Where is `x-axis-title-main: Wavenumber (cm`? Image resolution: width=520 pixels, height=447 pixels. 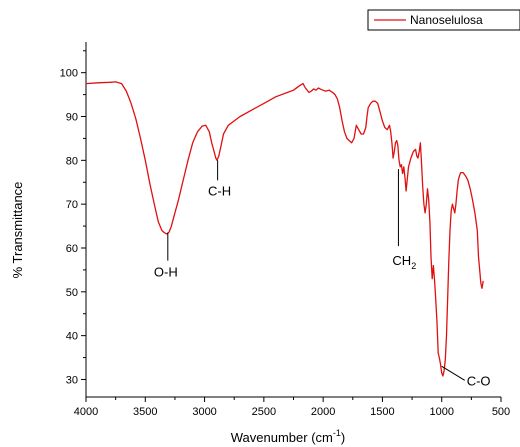
x-axis-title-main: Wavenumber (cm is located at coordinates (282, 437).